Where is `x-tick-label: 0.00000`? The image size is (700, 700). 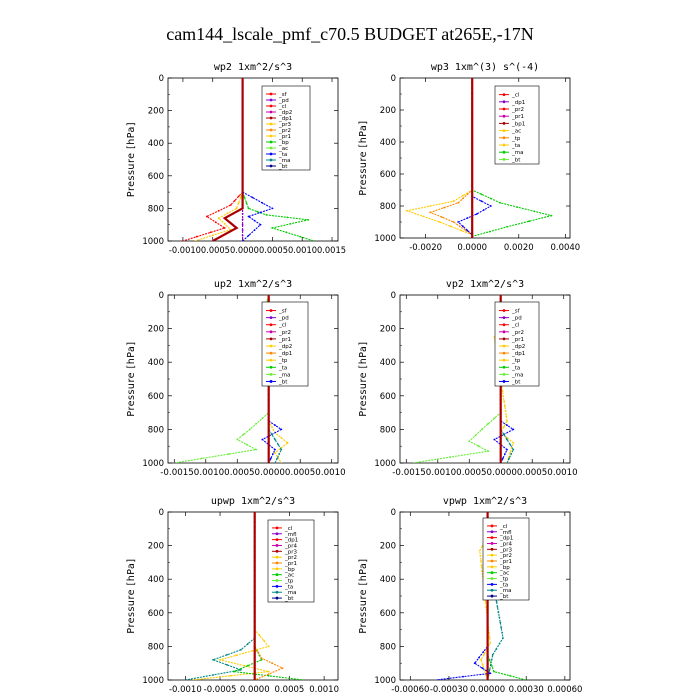 x-tick-label: 0.00000 is located at coordinates (487, 690).